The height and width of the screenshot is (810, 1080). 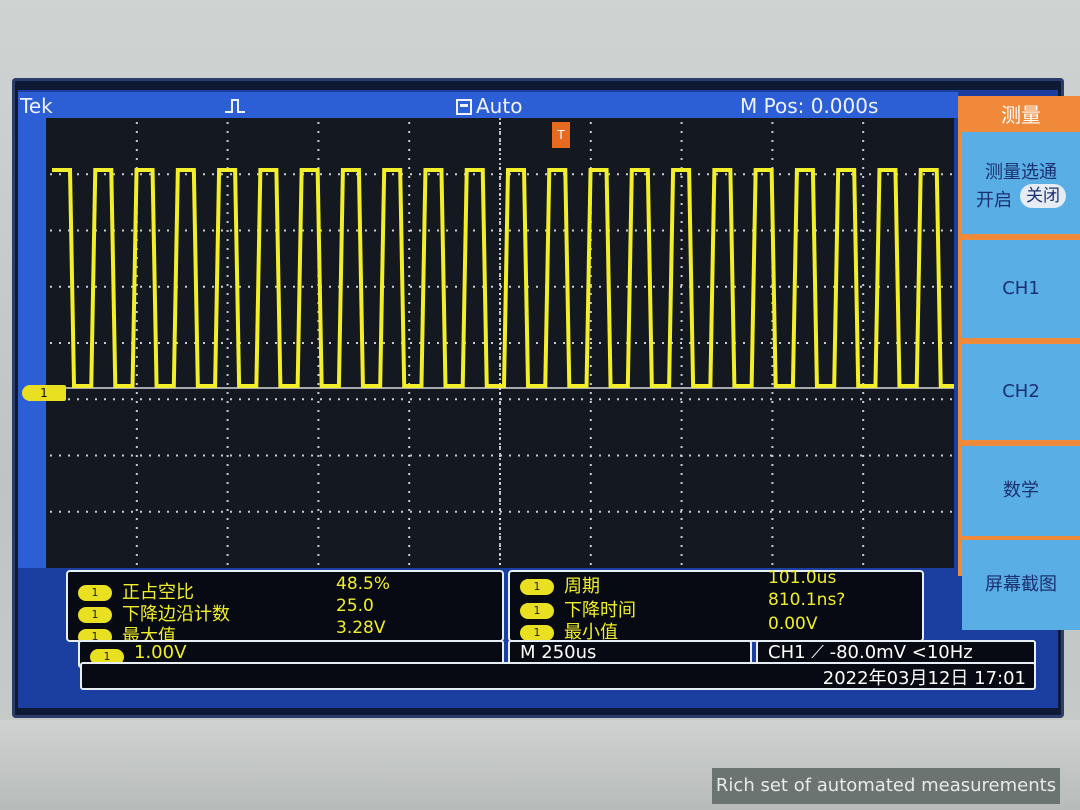 What do you see at coordinates (1021, 172) in the screenshot?
I see `measure-gating-label: 测量选通` at bounding box center [1021, 172].